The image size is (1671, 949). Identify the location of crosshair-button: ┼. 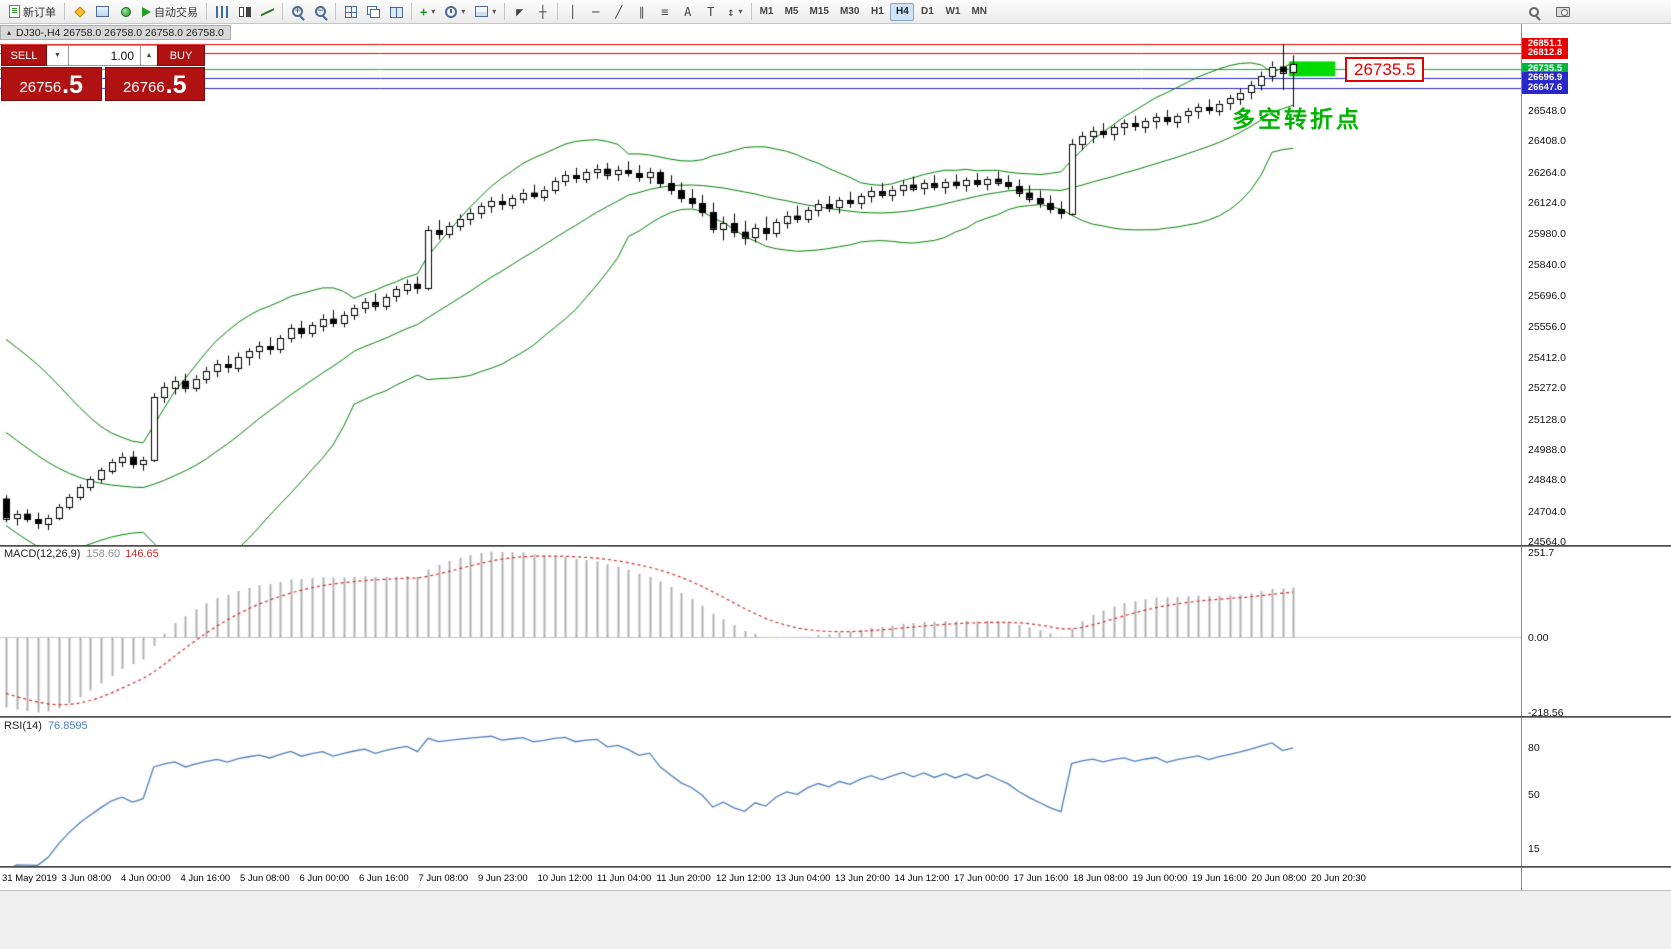
(542, 12).